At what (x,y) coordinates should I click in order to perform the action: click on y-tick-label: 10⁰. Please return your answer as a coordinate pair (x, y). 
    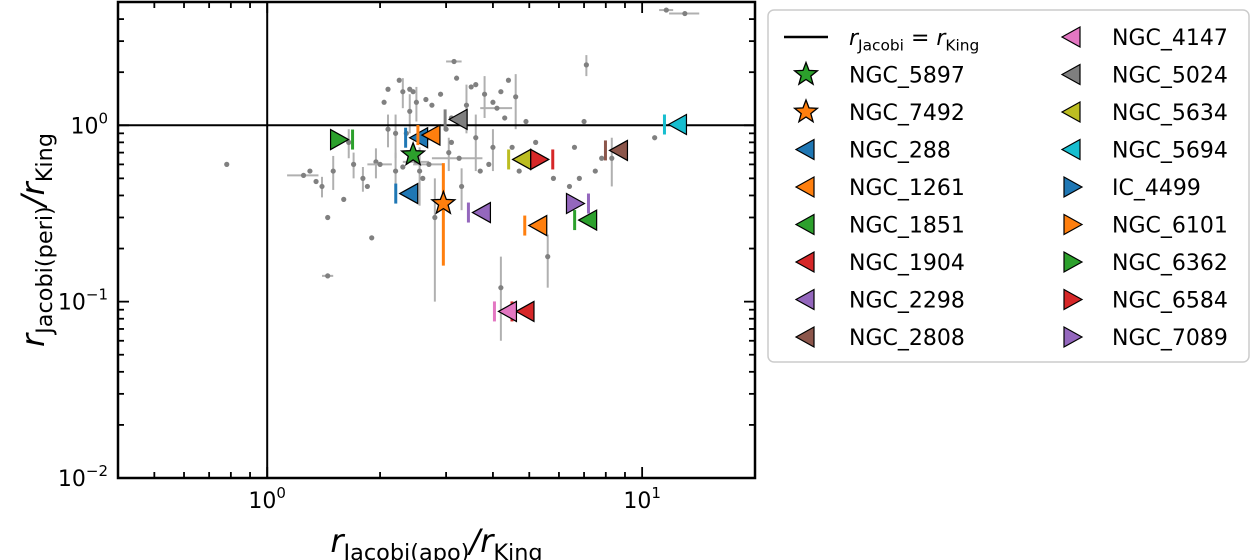
    Looking at the image, I should click on (89, 124).